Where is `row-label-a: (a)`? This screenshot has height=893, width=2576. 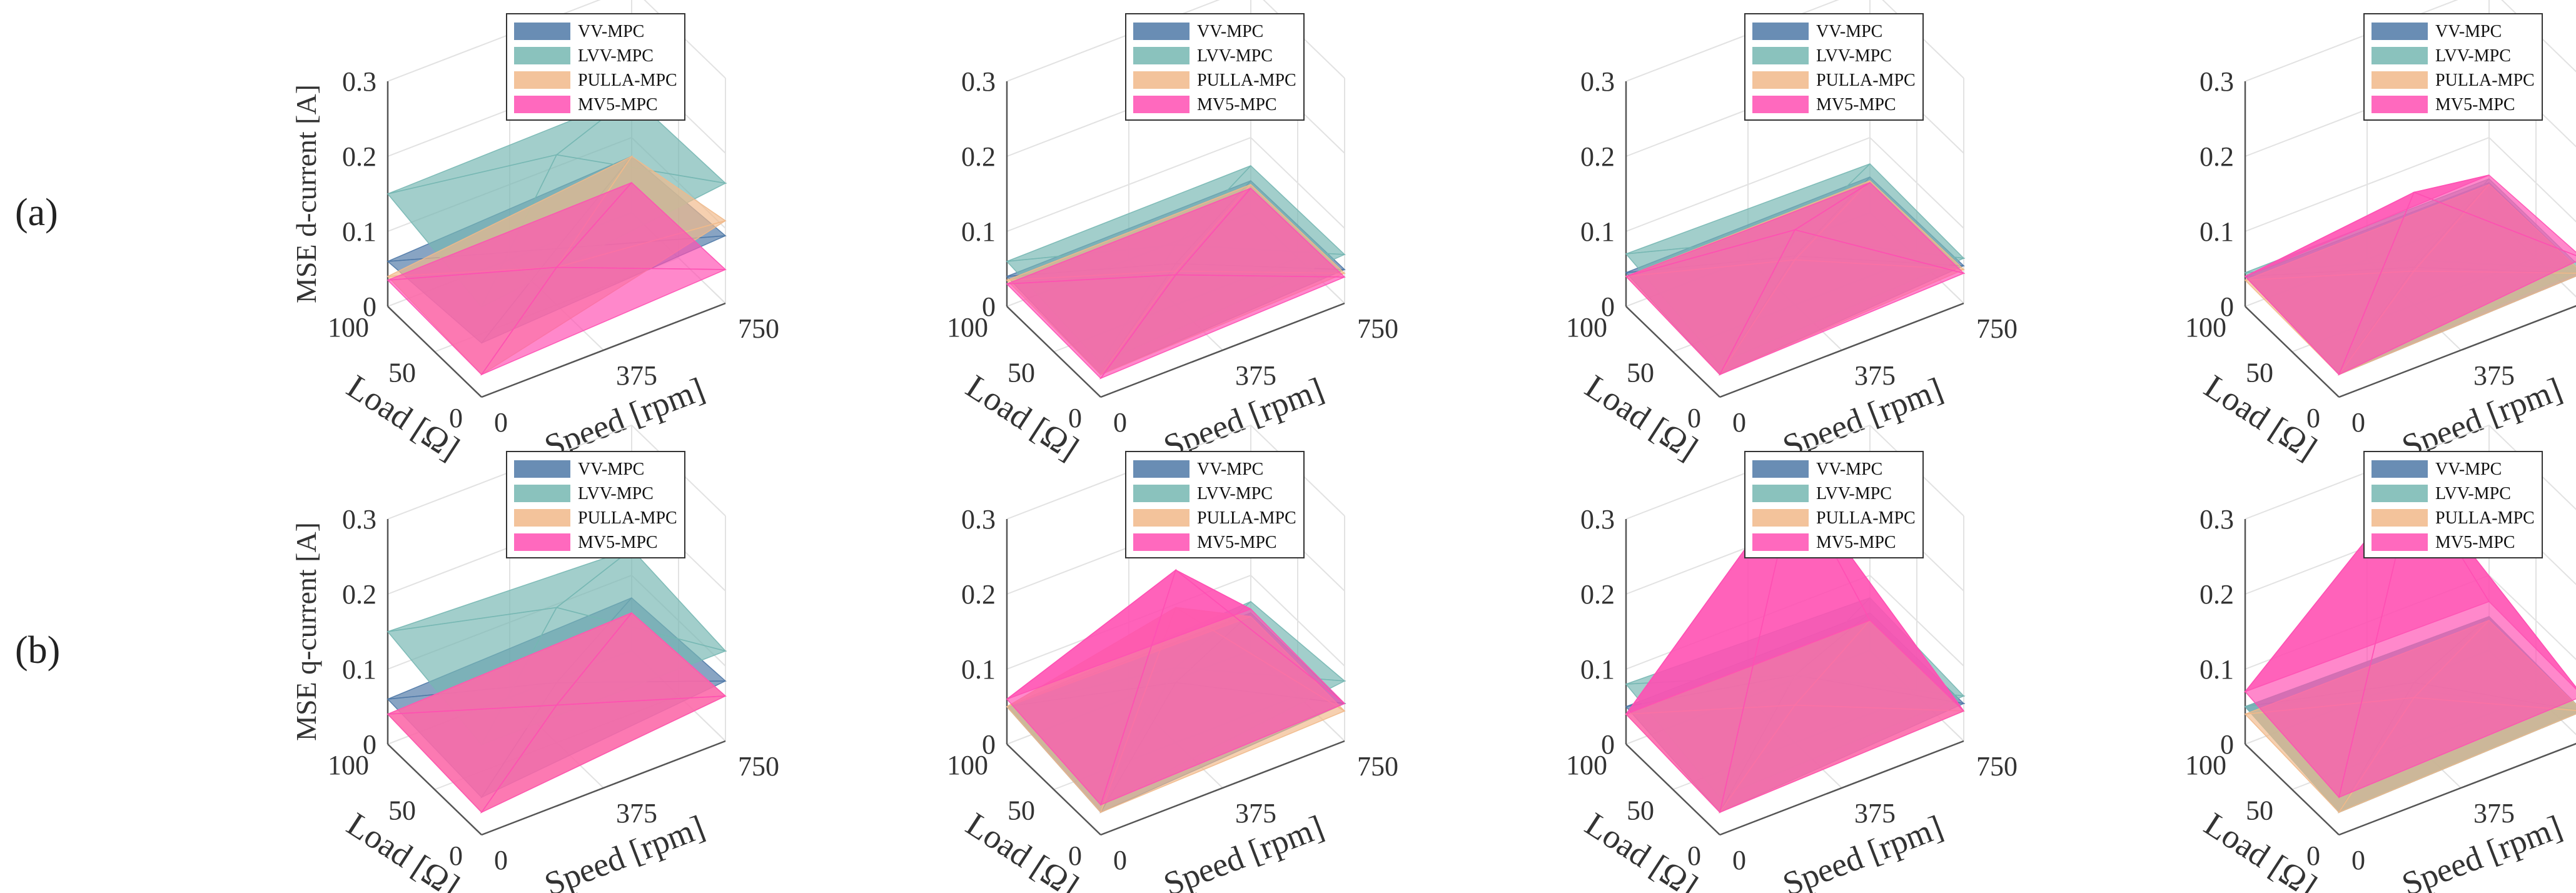 row-label-a: (a) is located at coordinates (36, 212).